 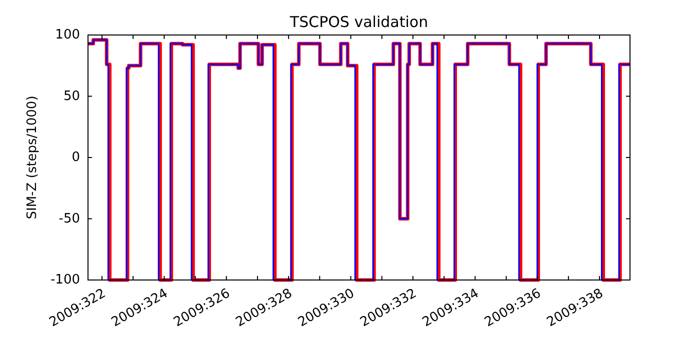 I want to click on chart-title: TSCPOS validation, so click(x=358, y=22).